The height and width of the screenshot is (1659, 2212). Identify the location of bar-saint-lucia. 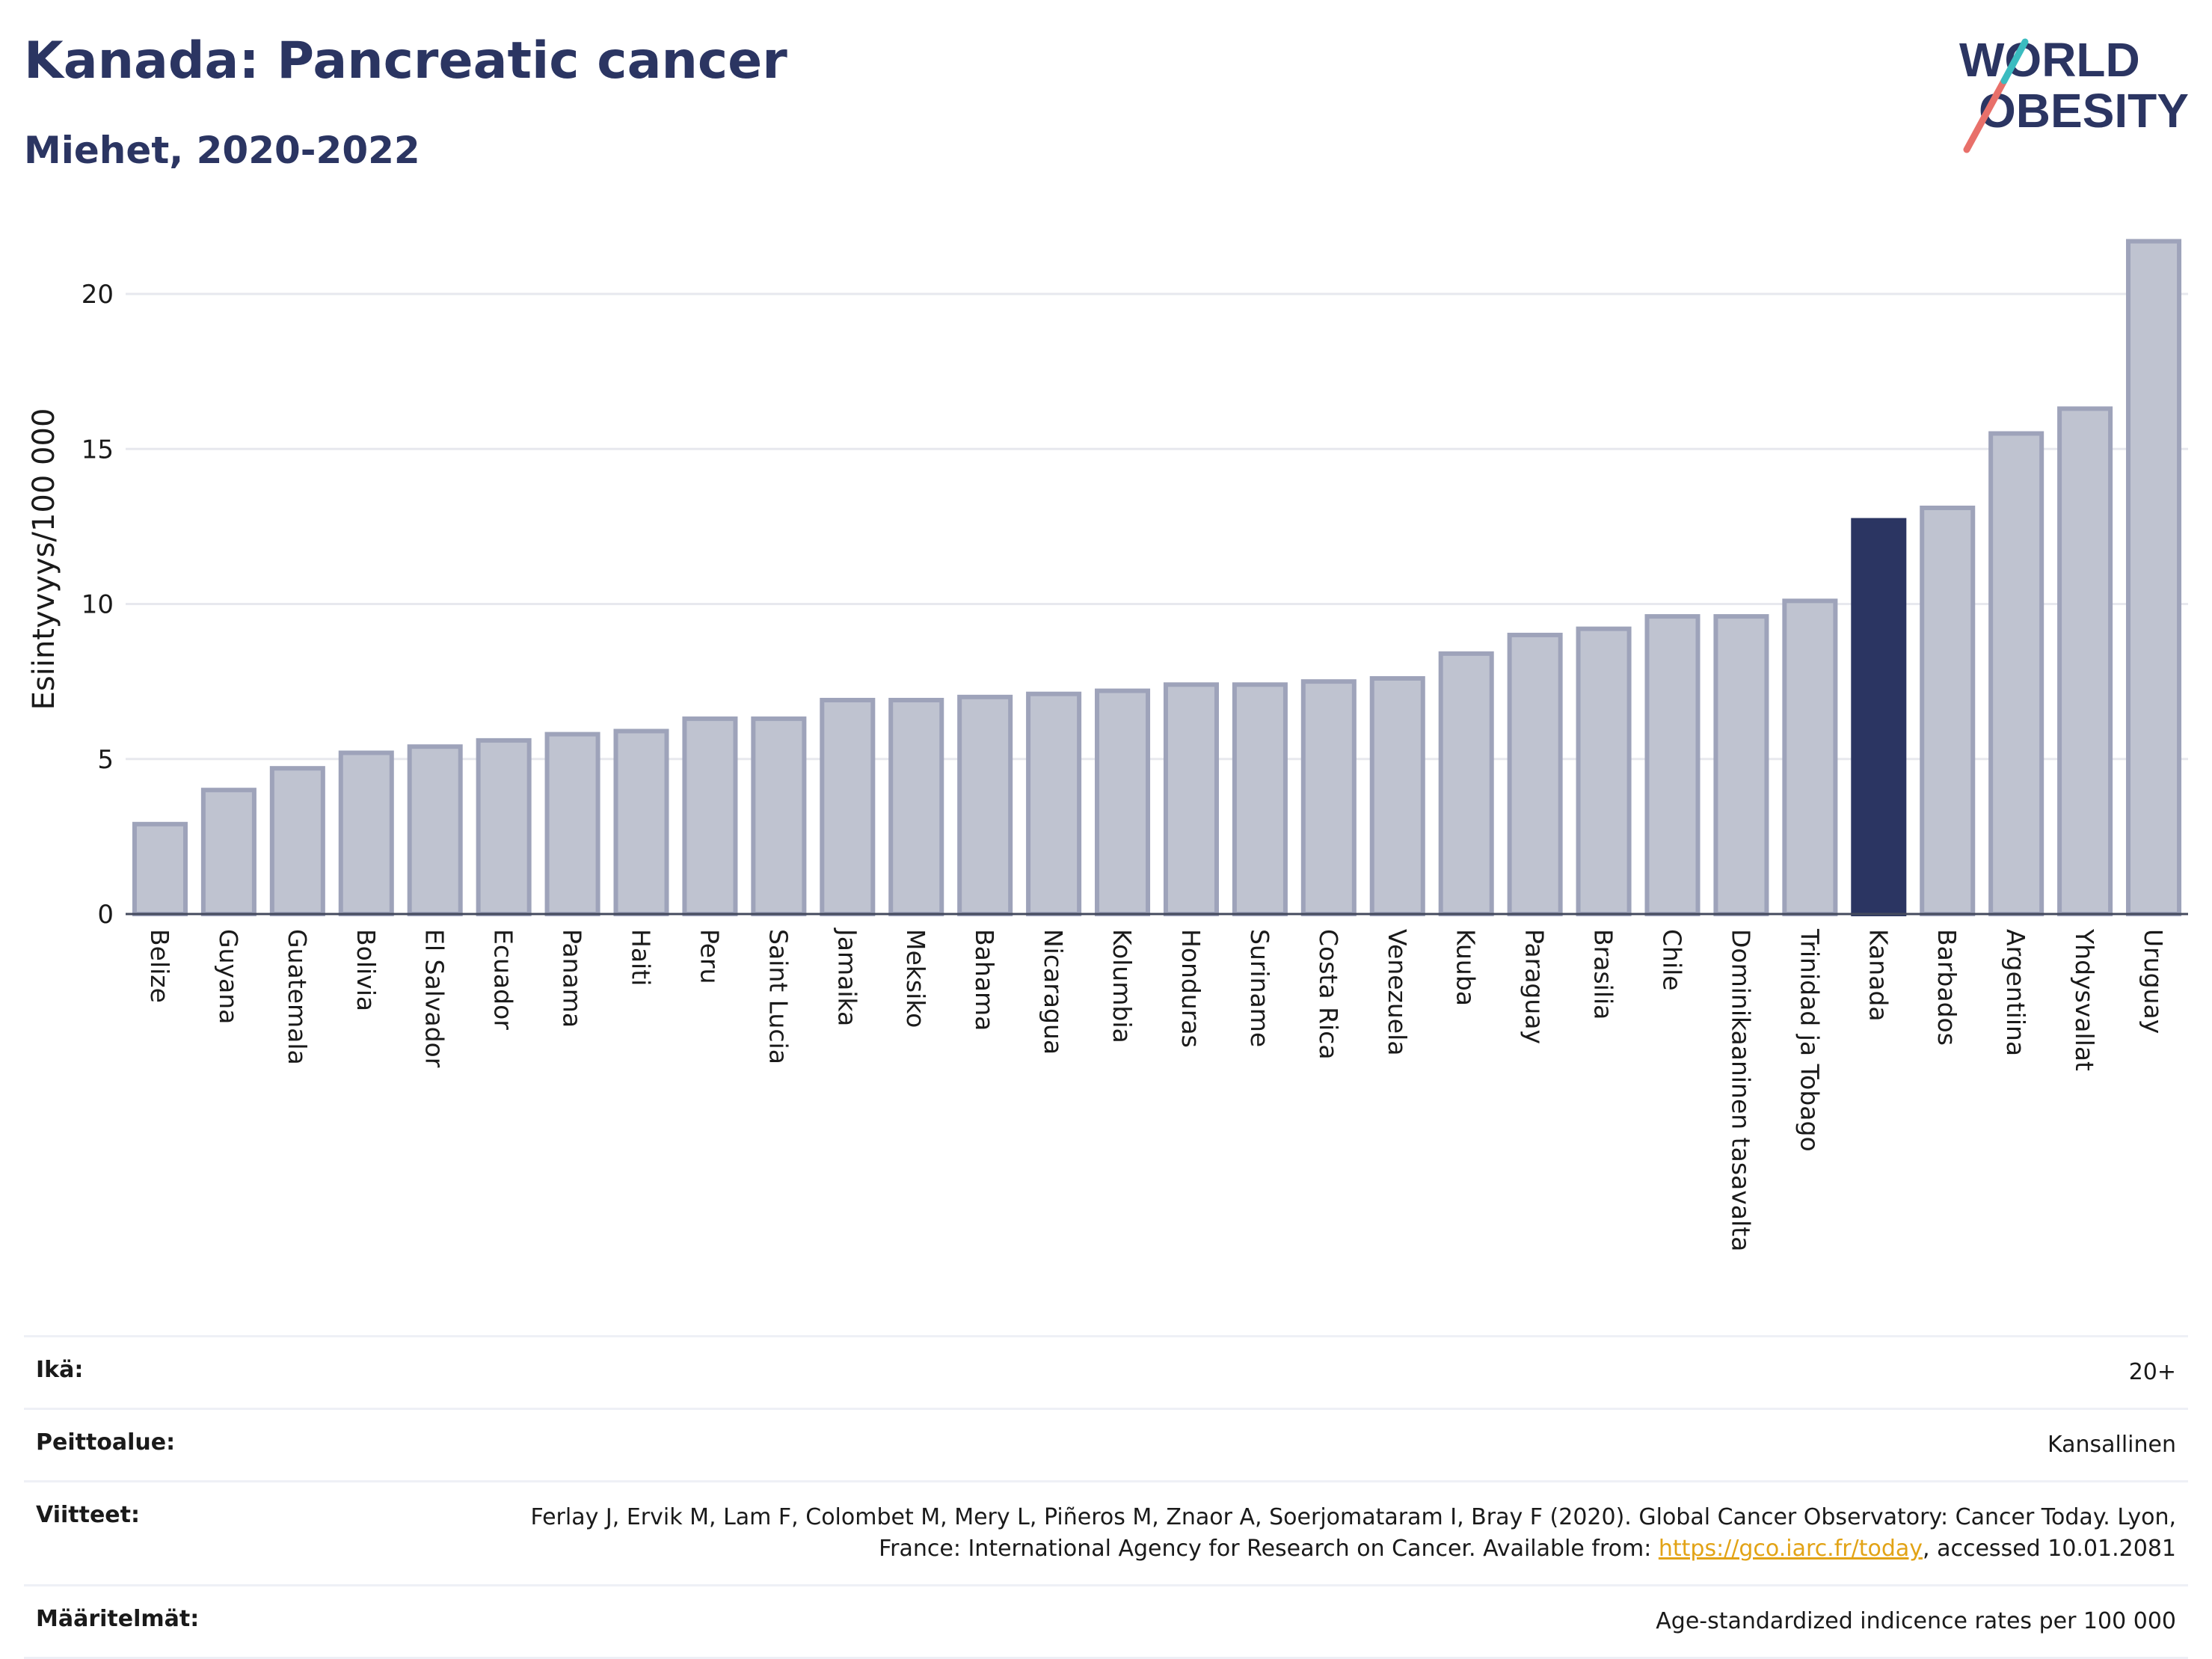
(779, 816).